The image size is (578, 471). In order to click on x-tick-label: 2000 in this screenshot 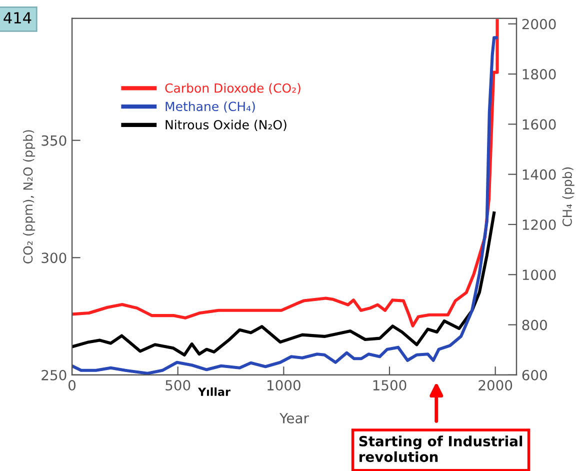, I will do `click(495, 385)`.